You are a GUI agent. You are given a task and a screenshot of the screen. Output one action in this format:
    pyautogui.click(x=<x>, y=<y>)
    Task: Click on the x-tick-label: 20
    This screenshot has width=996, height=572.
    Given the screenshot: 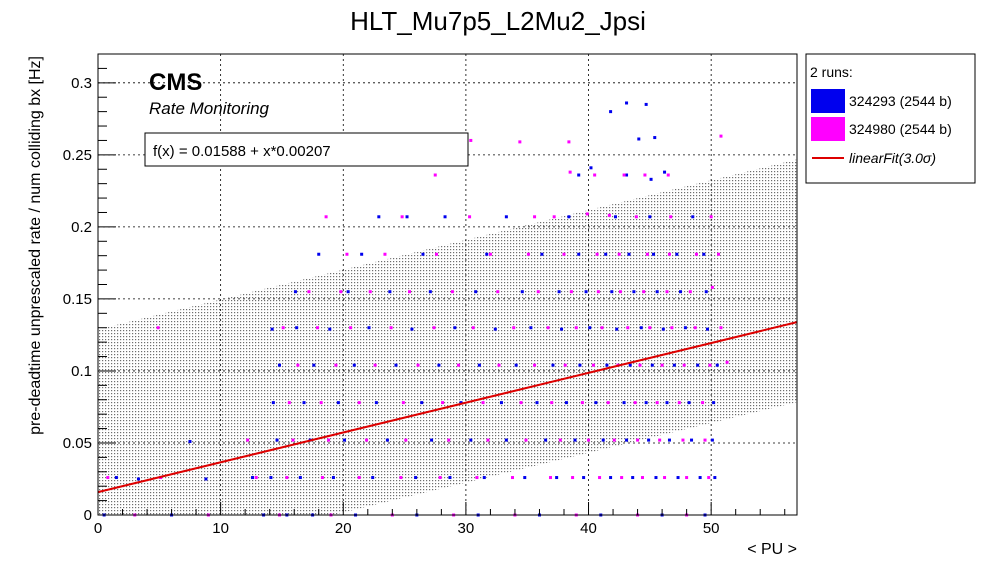 What is the action you would take?
    pyautogui.click(x=343, y=528)
    